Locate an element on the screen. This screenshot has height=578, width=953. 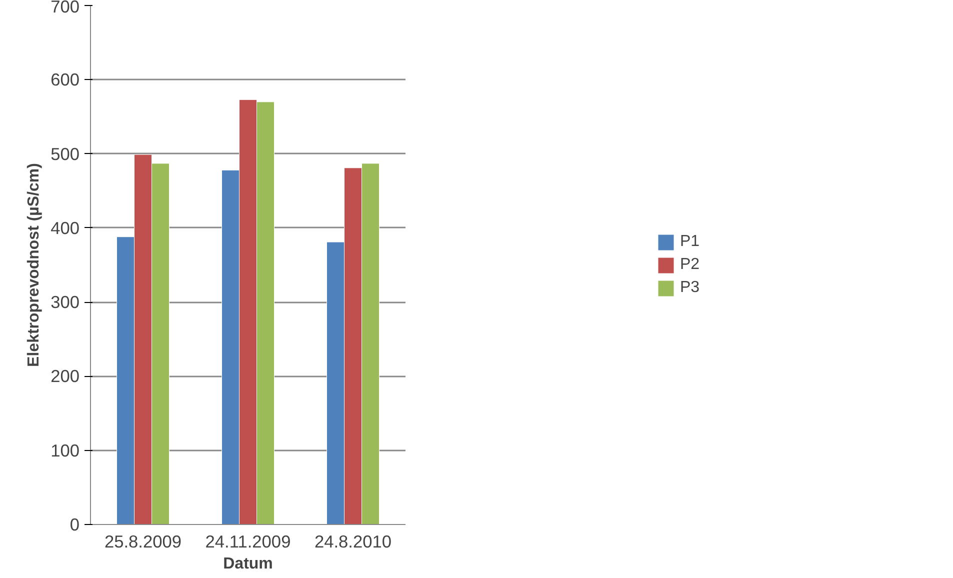
legend-label: P3 is located at coordinates (690, 287).